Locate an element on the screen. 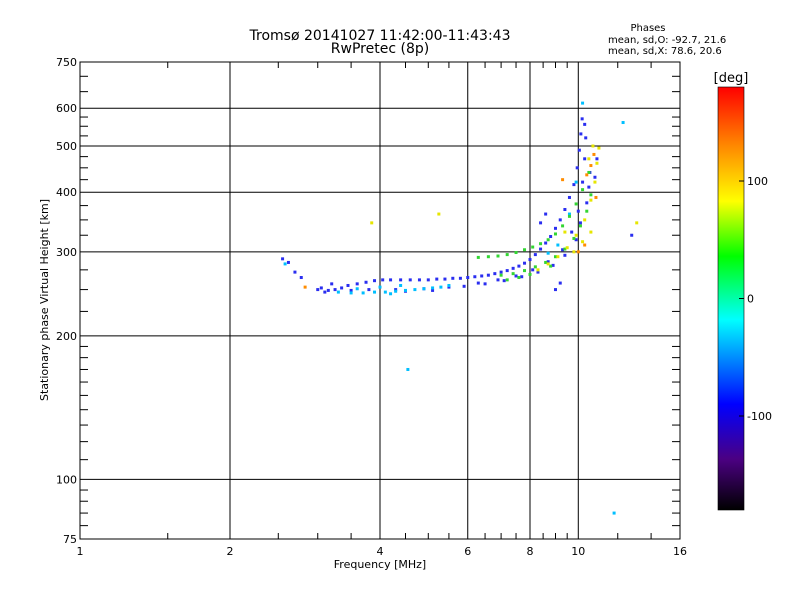  y-tick-label: 600 is located at coordinates (66, 108).